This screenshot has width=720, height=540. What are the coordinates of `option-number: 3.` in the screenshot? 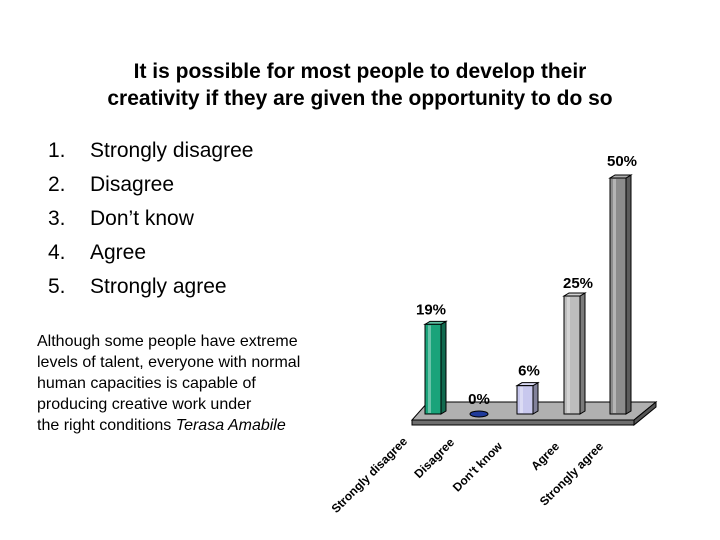 It's located at (57, 218).